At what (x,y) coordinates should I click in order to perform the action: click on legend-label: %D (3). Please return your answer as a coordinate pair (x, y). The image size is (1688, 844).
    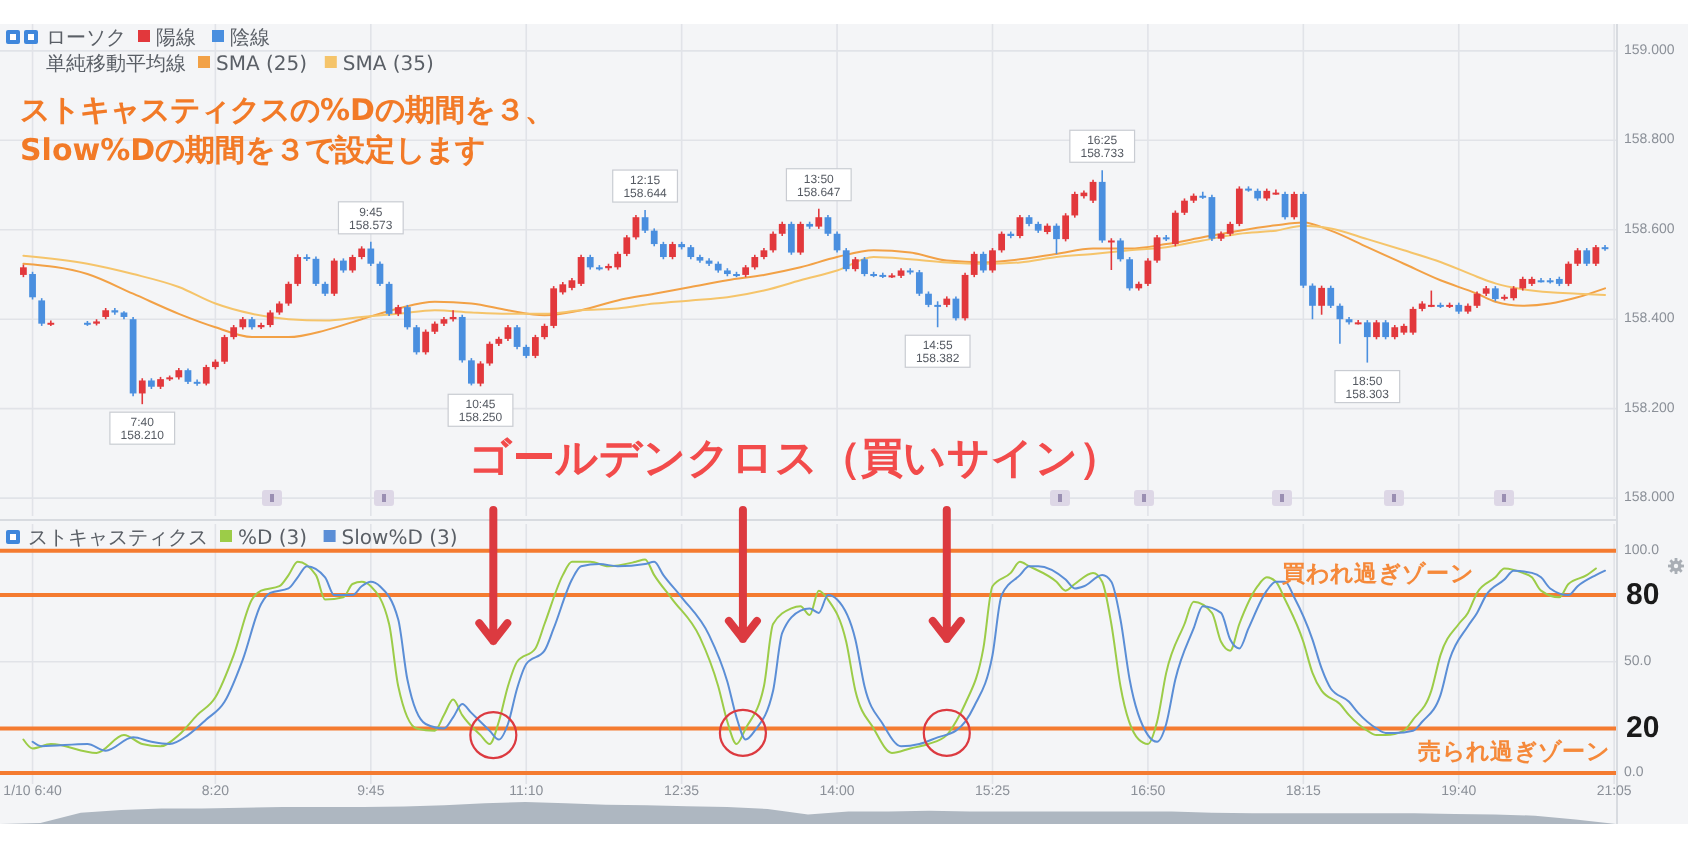
    Looking at the image, I should click on (273, 539).